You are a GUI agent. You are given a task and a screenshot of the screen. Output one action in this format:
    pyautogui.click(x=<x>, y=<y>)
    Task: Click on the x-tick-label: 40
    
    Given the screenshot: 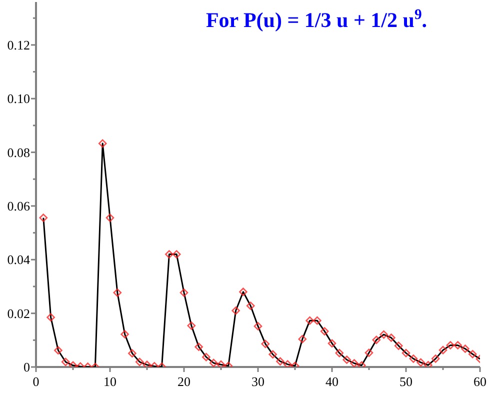 What is the action you would take?
    pyautogui.click(x=332, y=381)
    